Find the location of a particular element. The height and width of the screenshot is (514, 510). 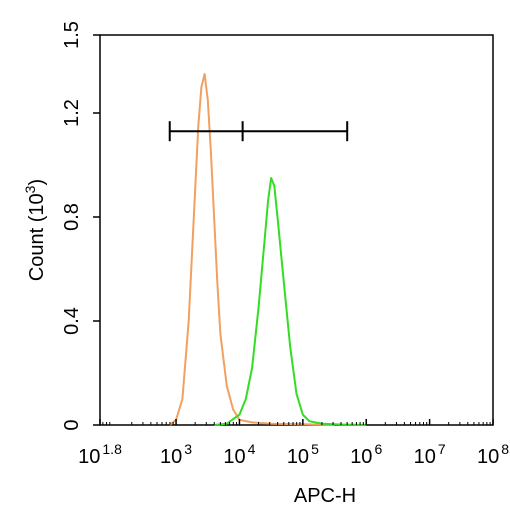

x-tick-exponent: 5 is located at coordinates (315, 449).